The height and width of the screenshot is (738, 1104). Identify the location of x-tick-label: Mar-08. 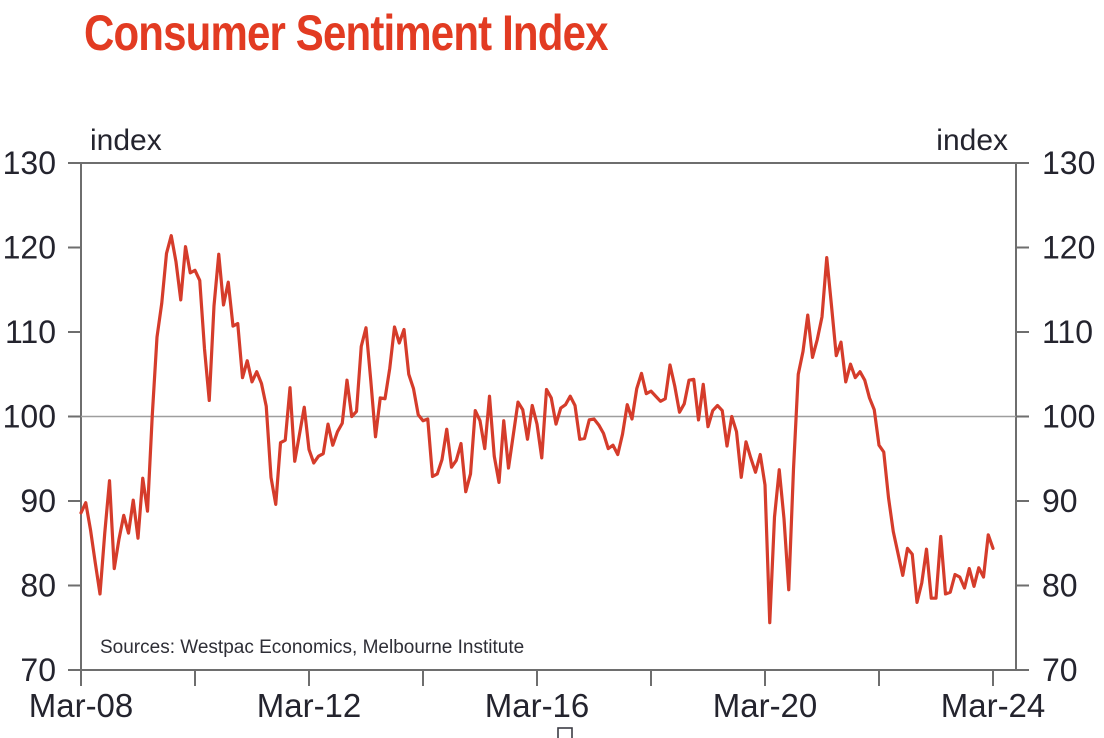
(81, 705).